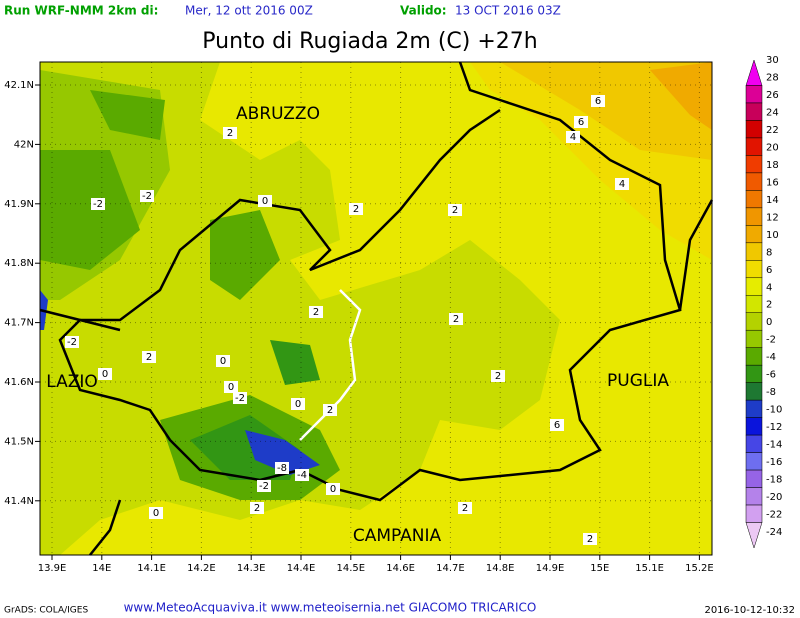  What do you see at coordinates (251, 568) in the screenshot?
I see `lon-tick-label: 14.3E` at bounding box center [251, 568].